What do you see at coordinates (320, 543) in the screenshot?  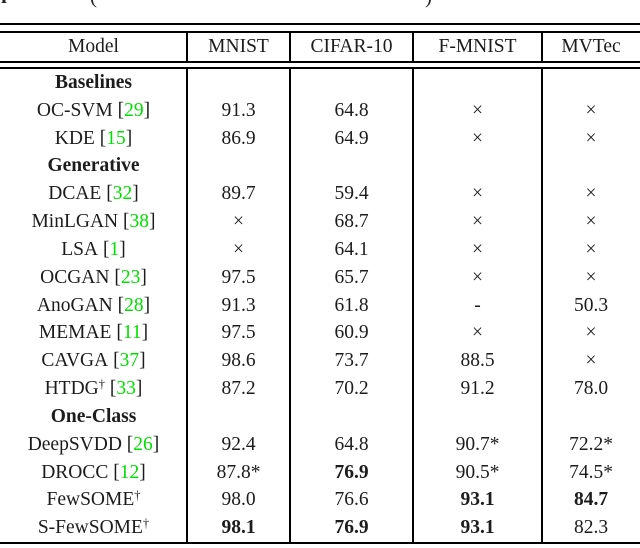 I see `table-rule-bottom` at bounding box center [320, 543].